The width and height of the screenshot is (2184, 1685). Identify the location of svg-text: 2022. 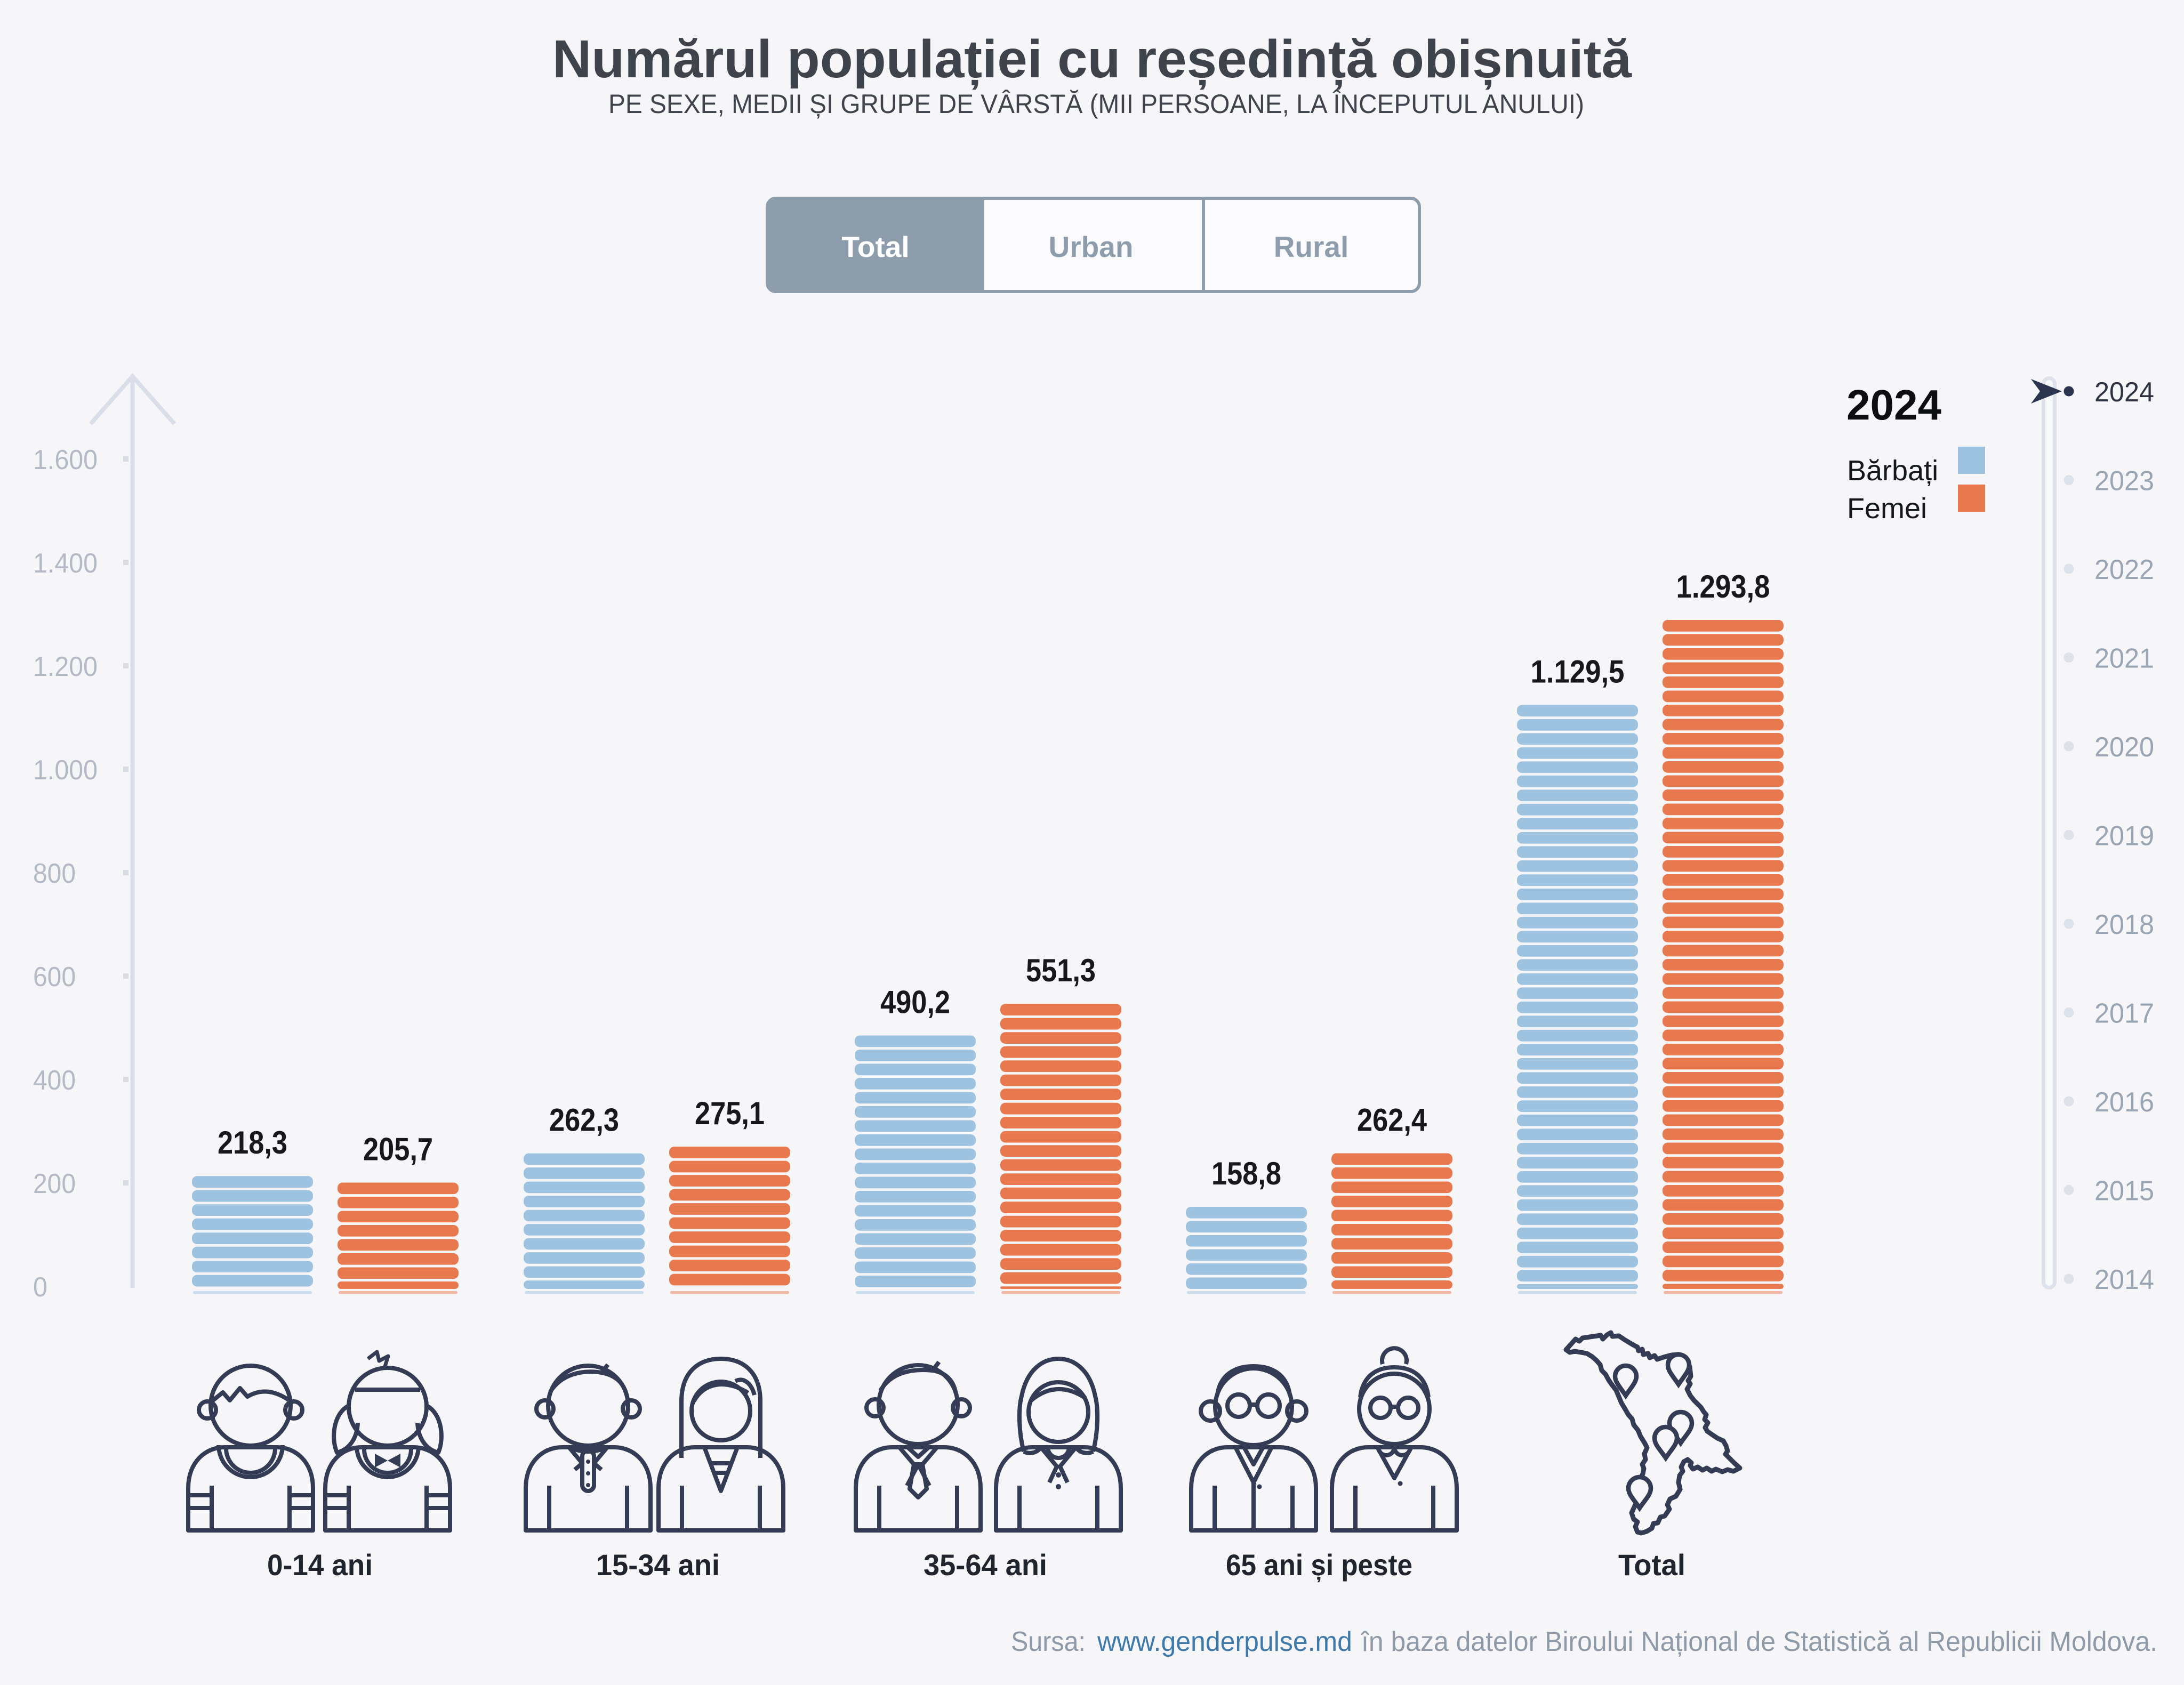
(2124, 569).